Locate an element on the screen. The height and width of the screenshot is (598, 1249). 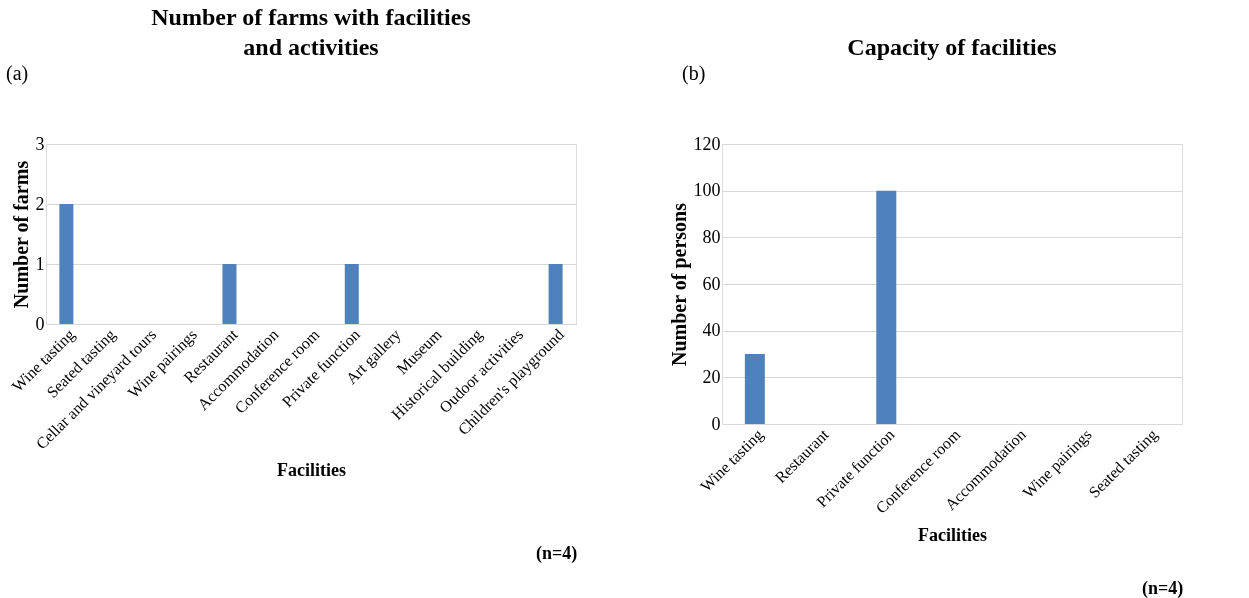
y-tick-label: 60 is located at coordinates (711, 283).